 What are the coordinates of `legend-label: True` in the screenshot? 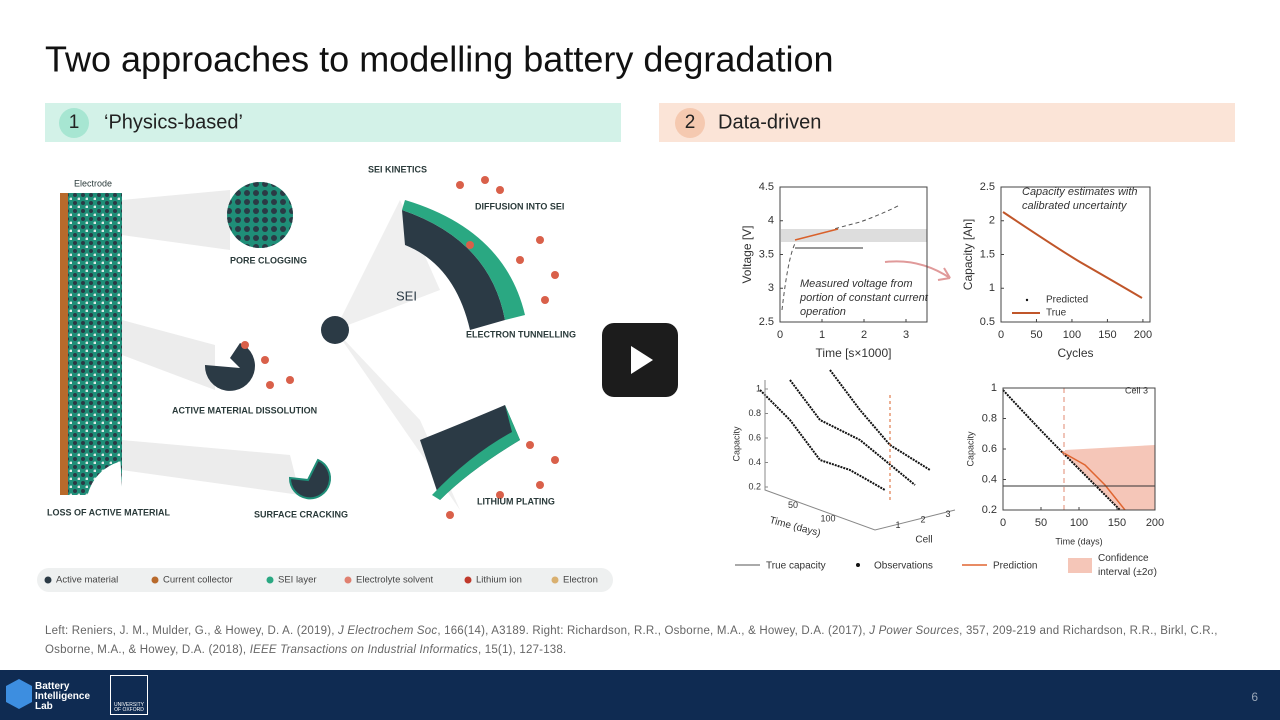 It's located at (1056, 313).